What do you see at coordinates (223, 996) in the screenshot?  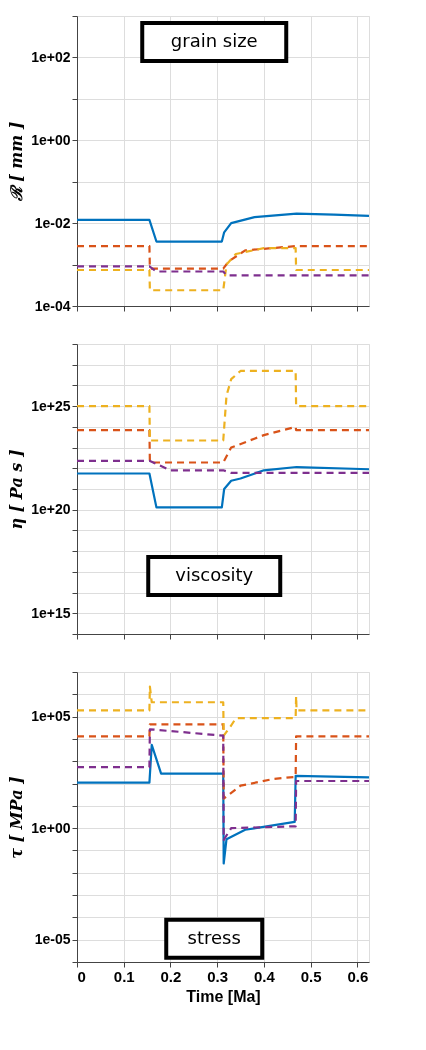 I see `x-axis-title: Time [Ma]` at bounding box center [223, 996].